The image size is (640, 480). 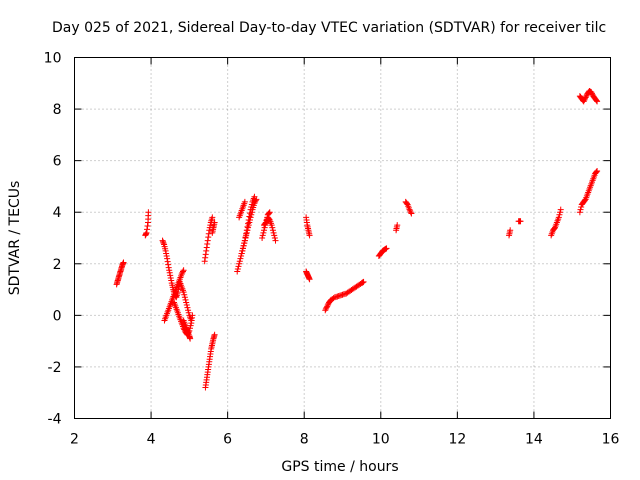 I want to click on y-tick-label: -2, so click(x=55, y=368).